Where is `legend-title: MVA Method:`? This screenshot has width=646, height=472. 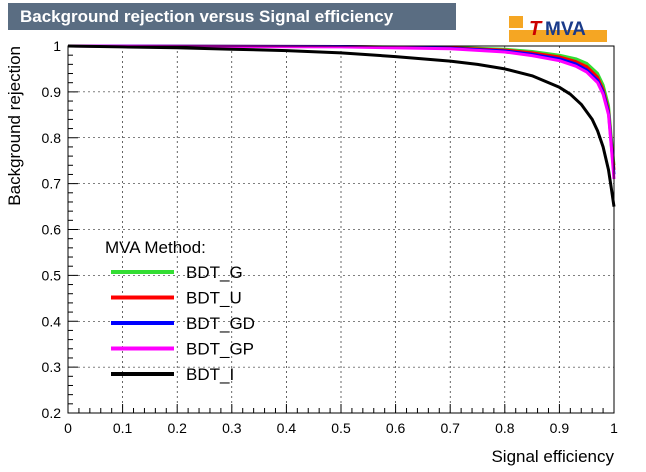
legend-title: MVA Method: is located at coordinates (155, 247).